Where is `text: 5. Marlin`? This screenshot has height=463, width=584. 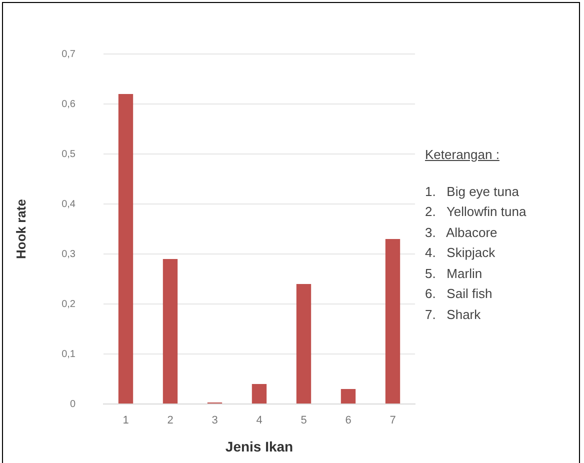
text: 5. Marlin is located at coordinates (454, 273).